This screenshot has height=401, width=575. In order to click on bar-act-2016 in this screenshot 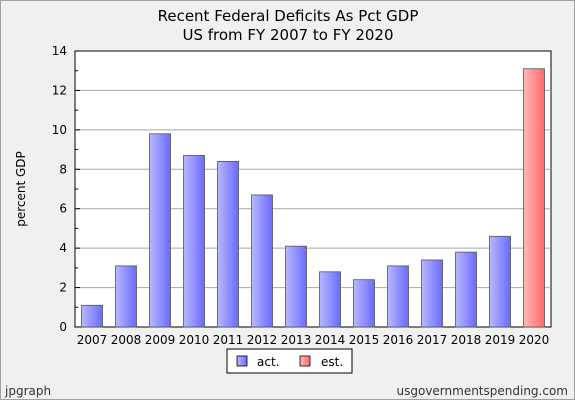, I will do `click(398, 296)`.